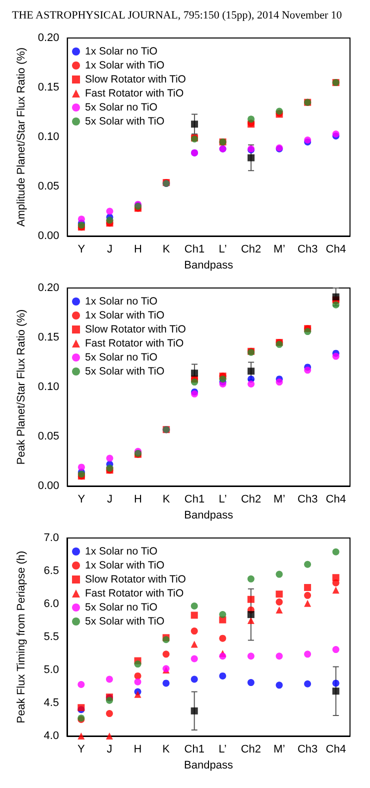 The width and height of the screenshot is (370, 788). What do you see at coordinates (51, 703) in the screenshot?
I see `y-tick-label: 4.5` at bounding box center [51, 703].